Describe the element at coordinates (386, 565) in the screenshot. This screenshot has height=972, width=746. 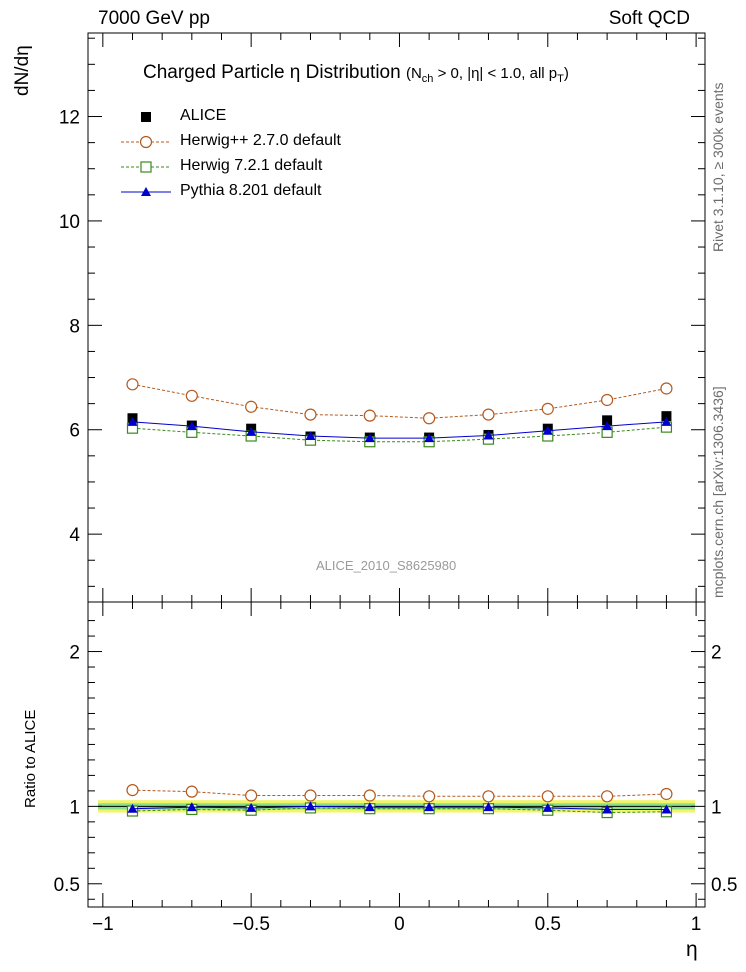
I see `analysis-watermark: ALICE_2010_S8625980` at that location.